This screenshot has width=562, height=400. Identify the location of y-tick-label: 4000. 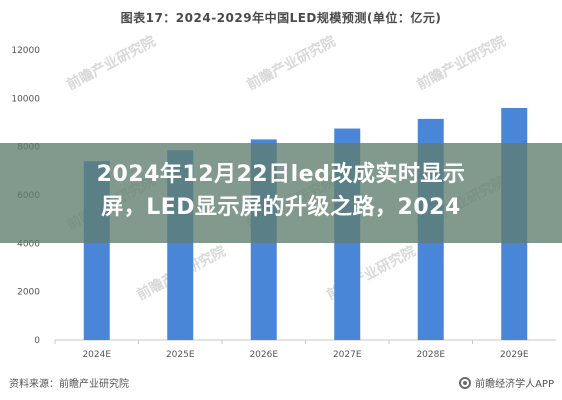
(28, 244).